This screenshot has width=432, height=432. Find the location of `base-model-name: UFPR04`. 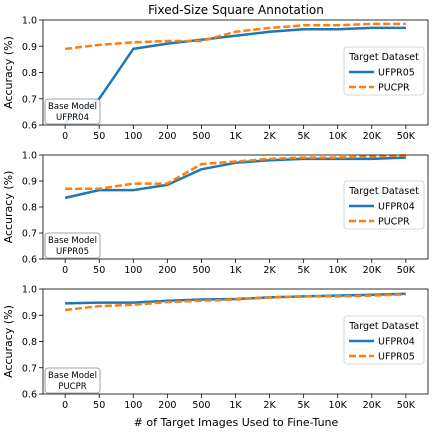

base-model-name: UFPR04 is located at coordinates (72, 118).